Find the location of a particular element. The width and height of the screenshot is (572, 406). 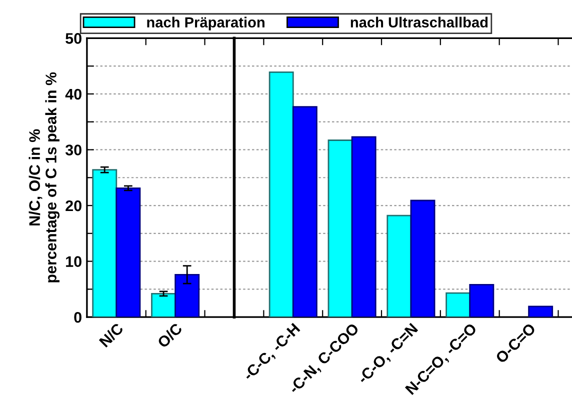

y-tick-label: 10 is located at coordinates (74, 261).